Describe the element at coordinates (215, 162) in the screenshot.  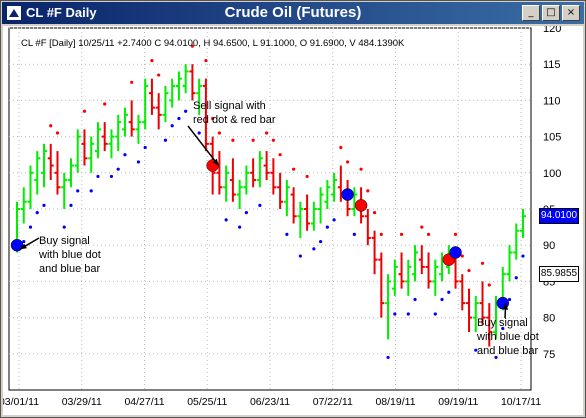
I see `sell-arrow-head` at that location.